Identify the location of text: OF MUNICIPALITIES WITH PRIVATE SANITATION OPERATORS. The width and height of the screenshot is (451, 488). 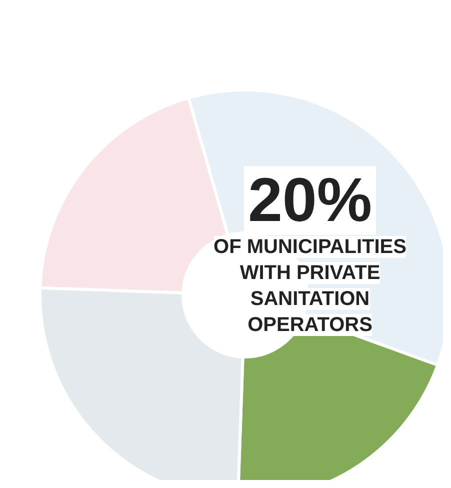
(310, 286).